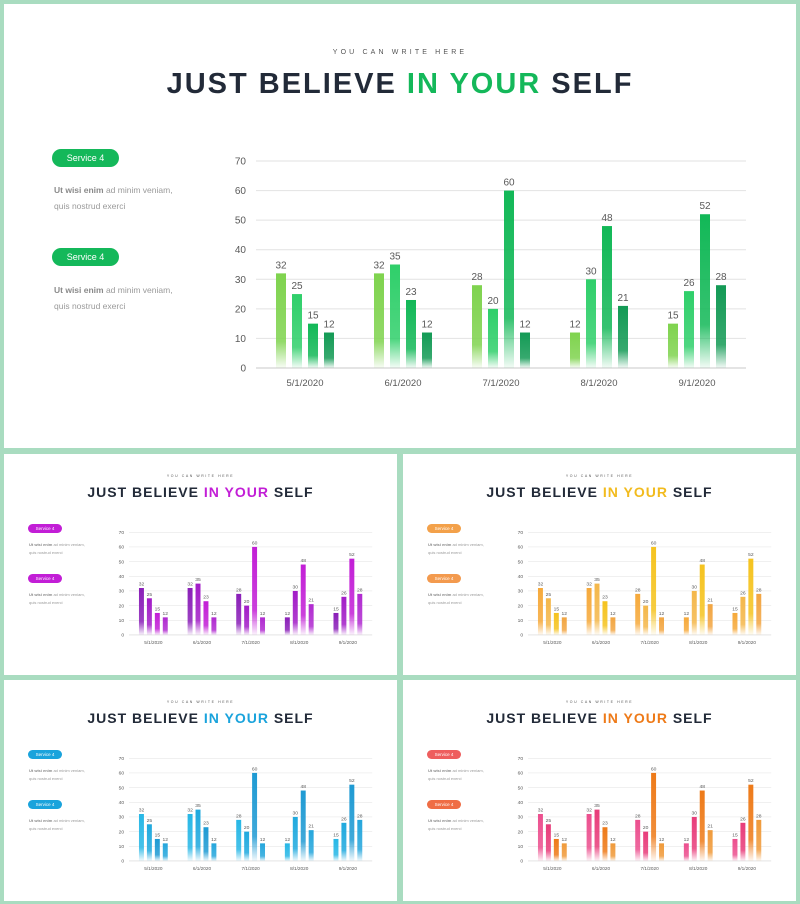  What do you see at coordinates (200, 476) in the screenshot?
I see `kicker-text: YOU CAN WRITE HERE` at bounding box center [200, 476].